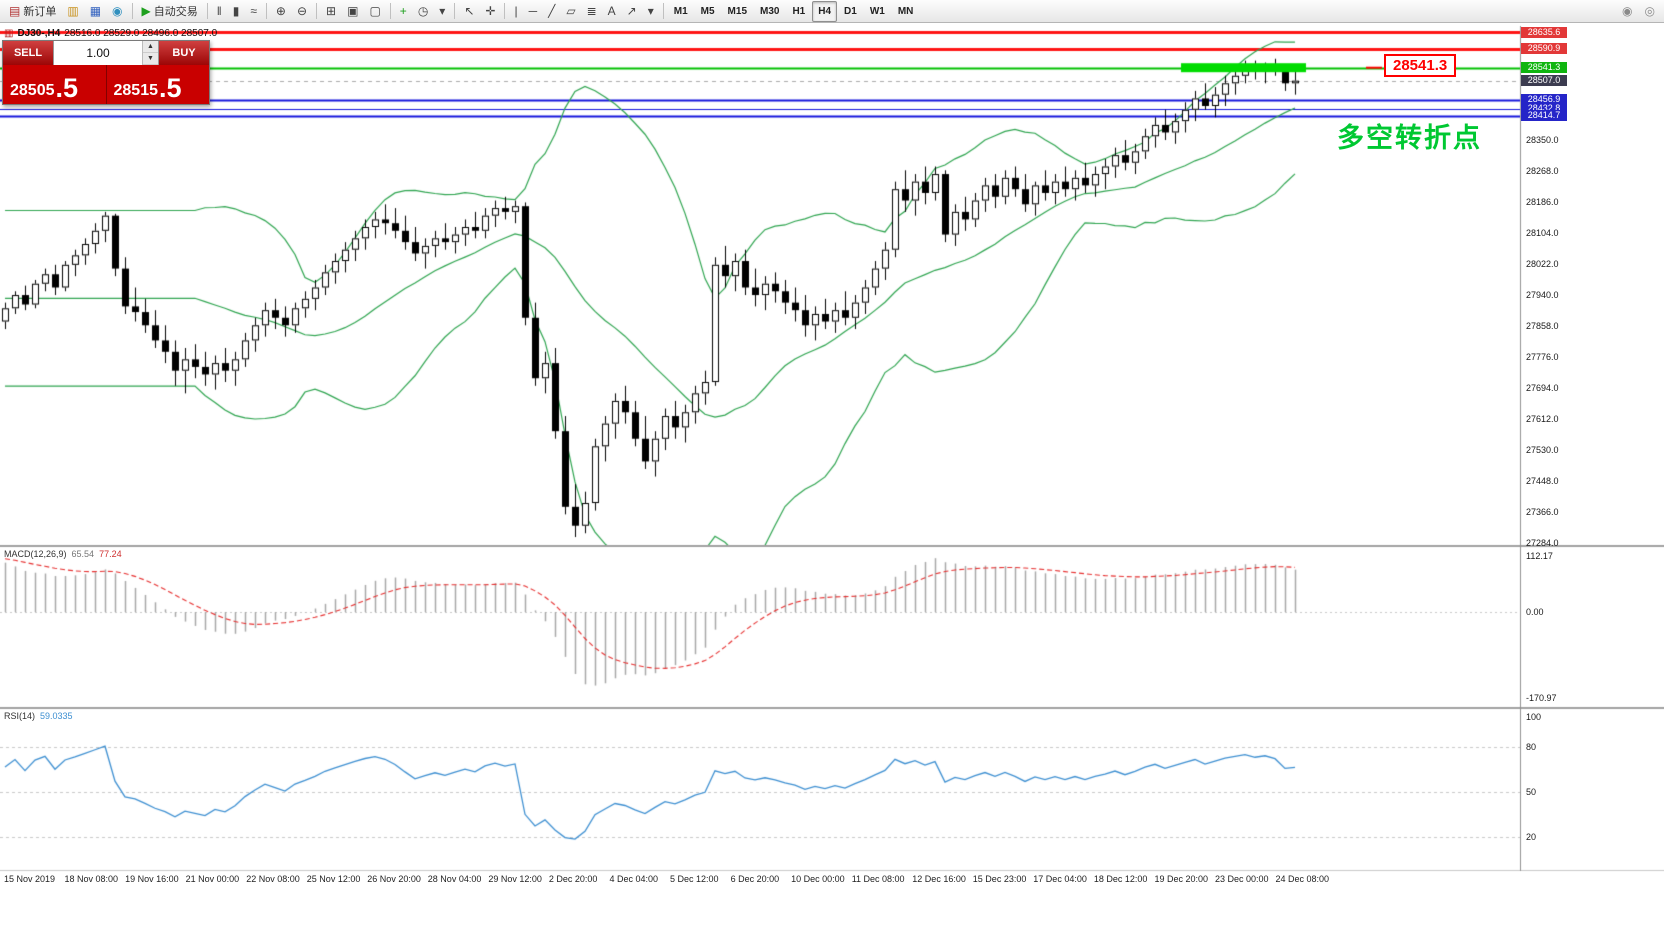 The width and height of the screenshot is (1664, 945). I want to click on periods-button: ◷, so click(423, 11).